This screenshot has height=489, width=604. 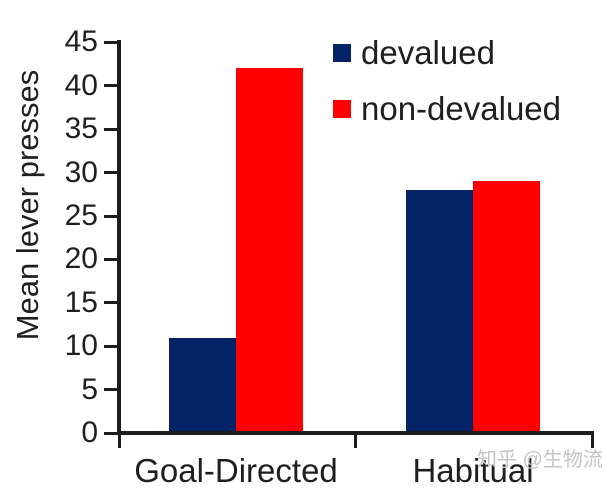 What do you see at coordinates (355, 433) in the screenshot?
I see `x-axis-line` at bounding box center [355, 433].